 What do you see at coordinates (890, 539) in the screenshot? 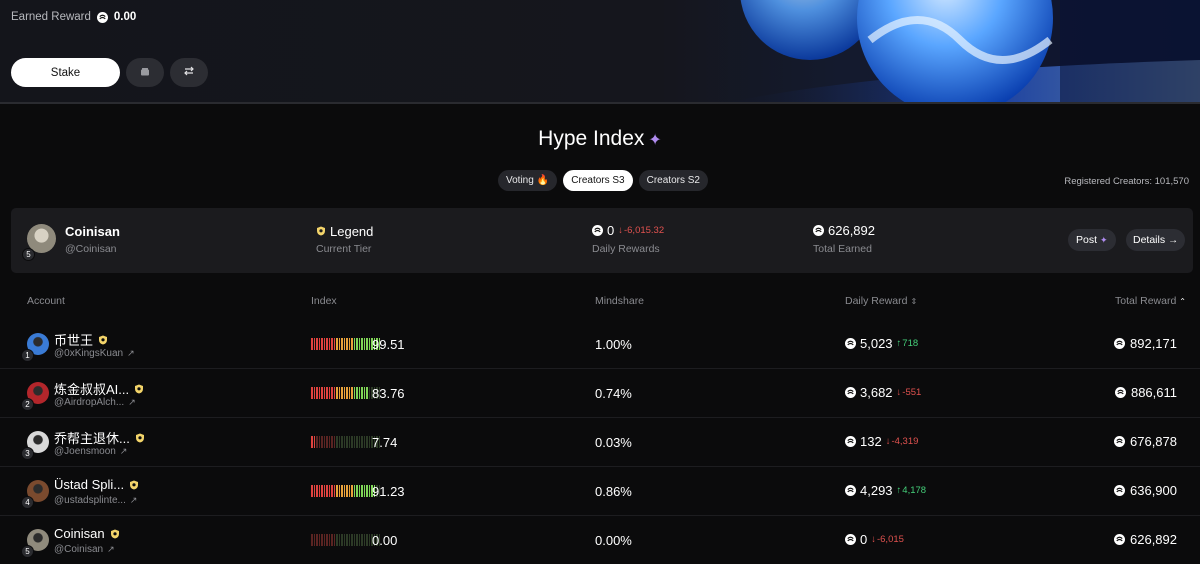
I see `daily-reward-change: -6,015` at bounding box center [890, 539].